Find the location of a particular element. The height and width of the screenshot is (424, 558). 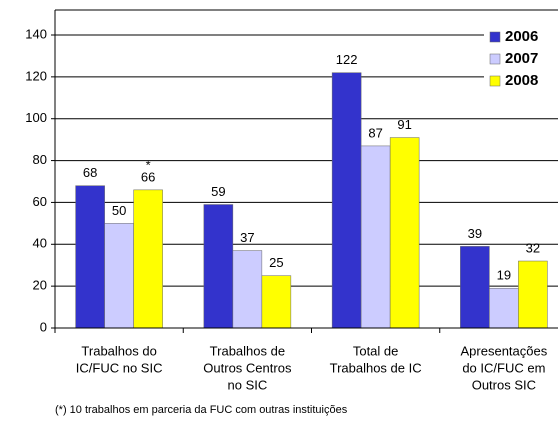

legend-label: 2006 is located at coordinates (521, 36).